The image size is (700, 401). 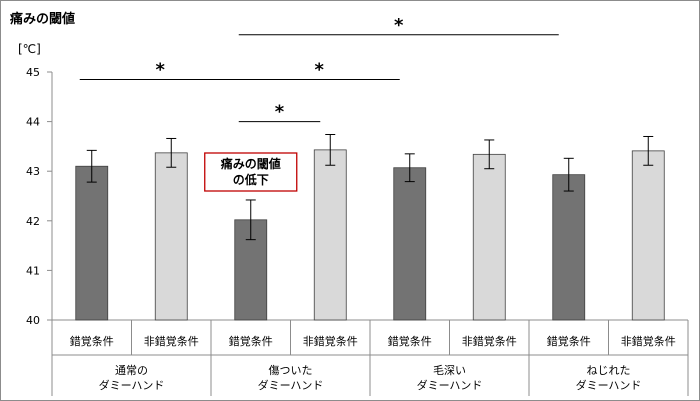 I want to click on y-tick-label: 43, so click(x=33, y=171).